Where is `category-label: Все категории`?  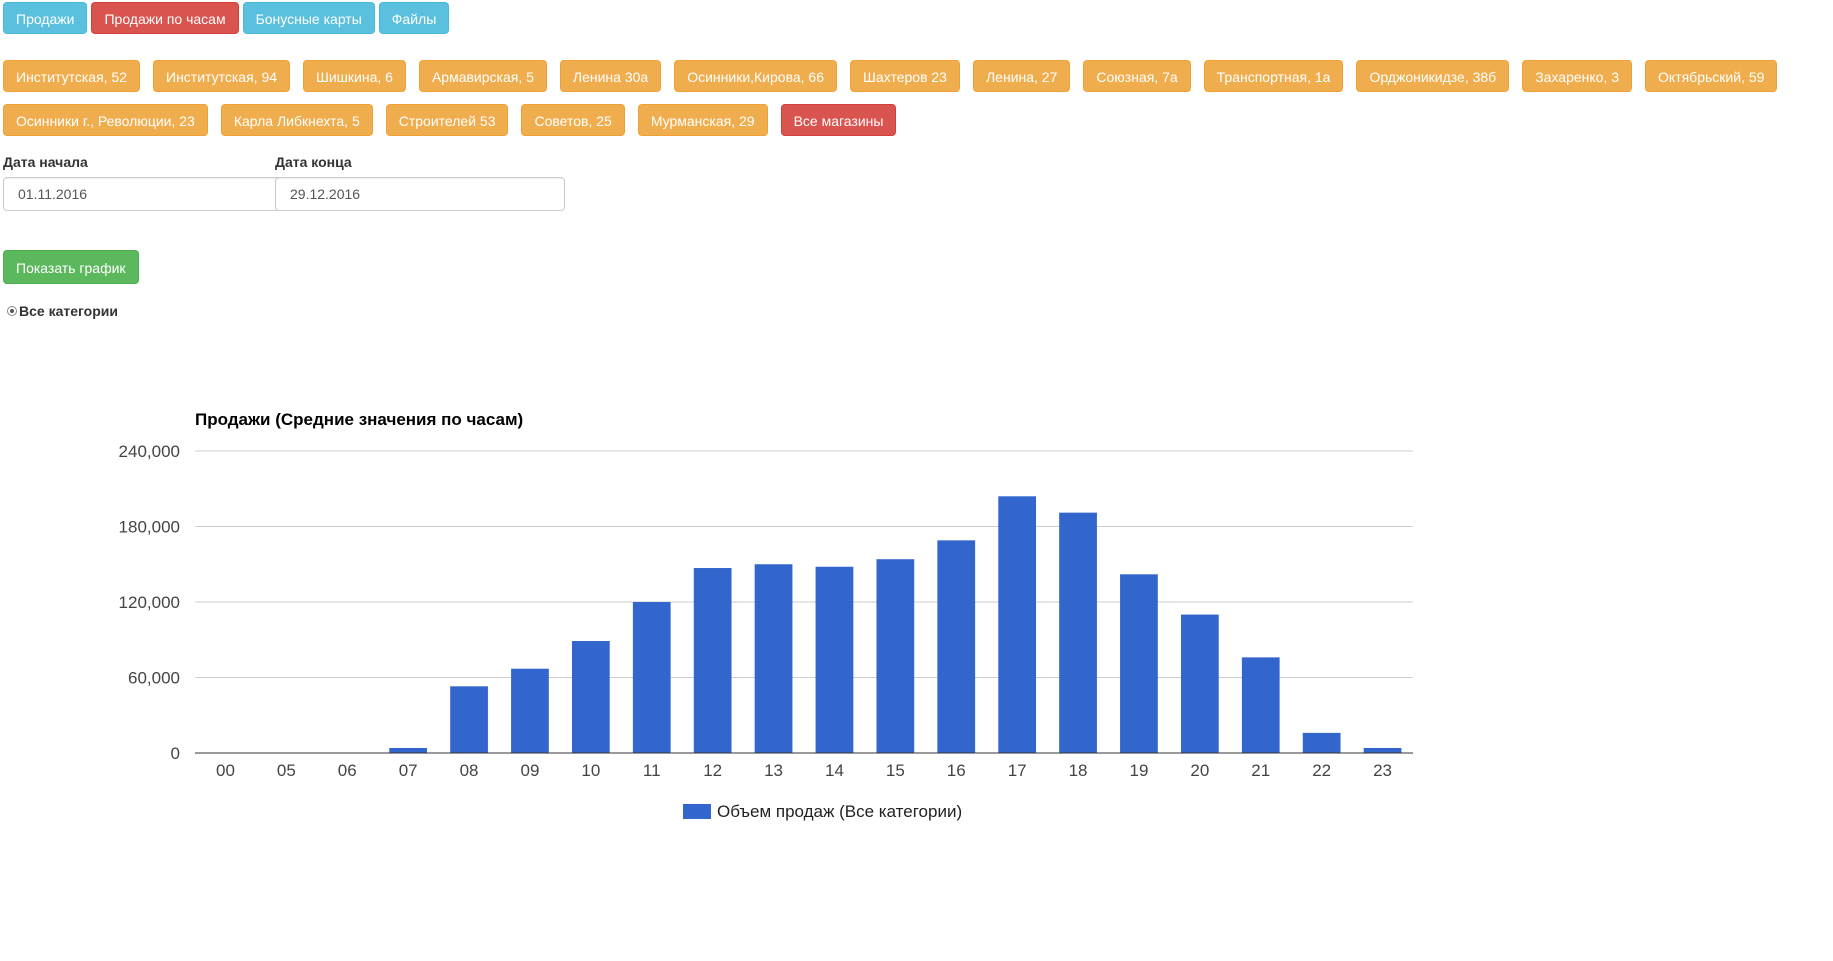
category-label: Все категории is located at coordinates (68, 311).